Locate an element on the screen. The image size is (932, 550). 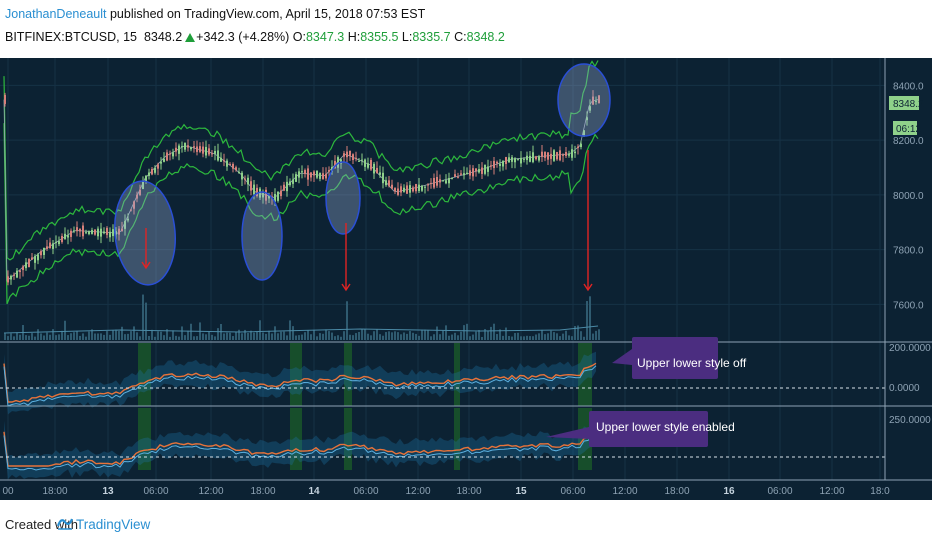
signal-highlights is located at coordinates (365, 406).